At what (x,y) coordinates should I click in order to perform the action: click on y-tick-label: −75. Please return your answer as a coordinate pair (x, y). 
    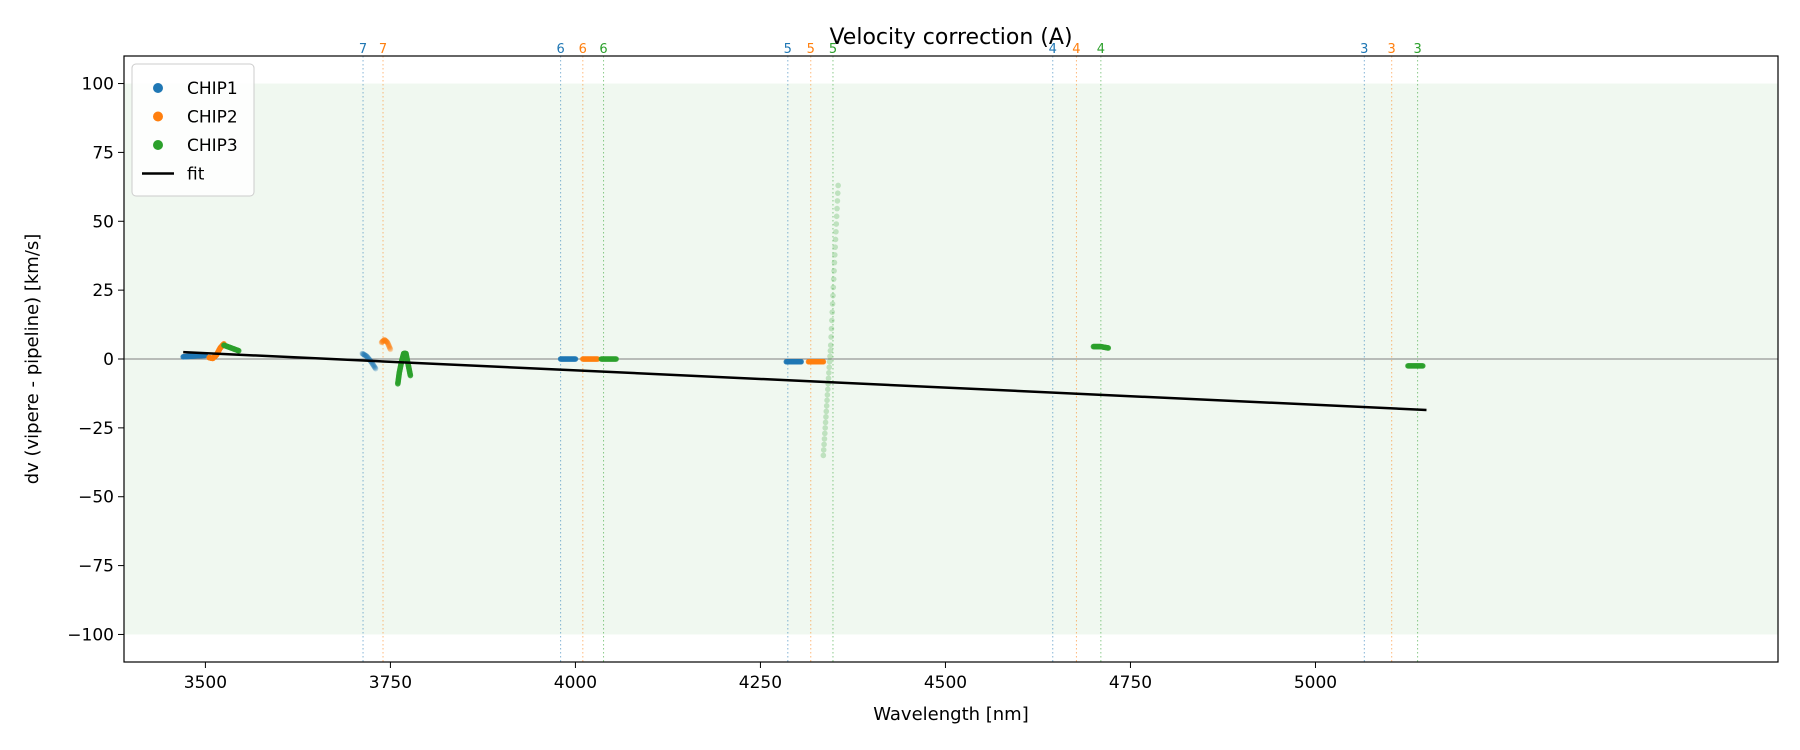
    Looking at the image, I should click on (96, 567).